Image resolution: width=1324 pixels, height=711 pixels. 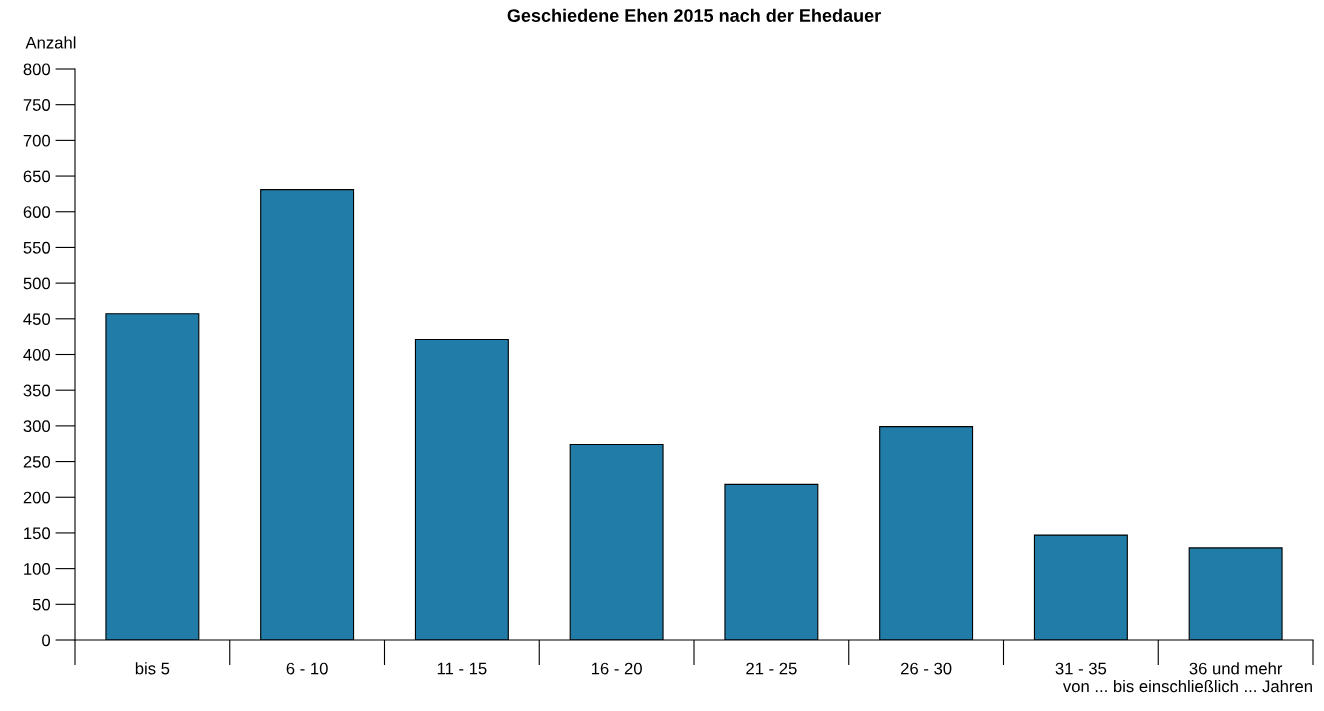 What do you see at coordinates (50, 42) in the screenshot?
I see `y-axis-title: Anzahl` at bounding box center [50, 42].